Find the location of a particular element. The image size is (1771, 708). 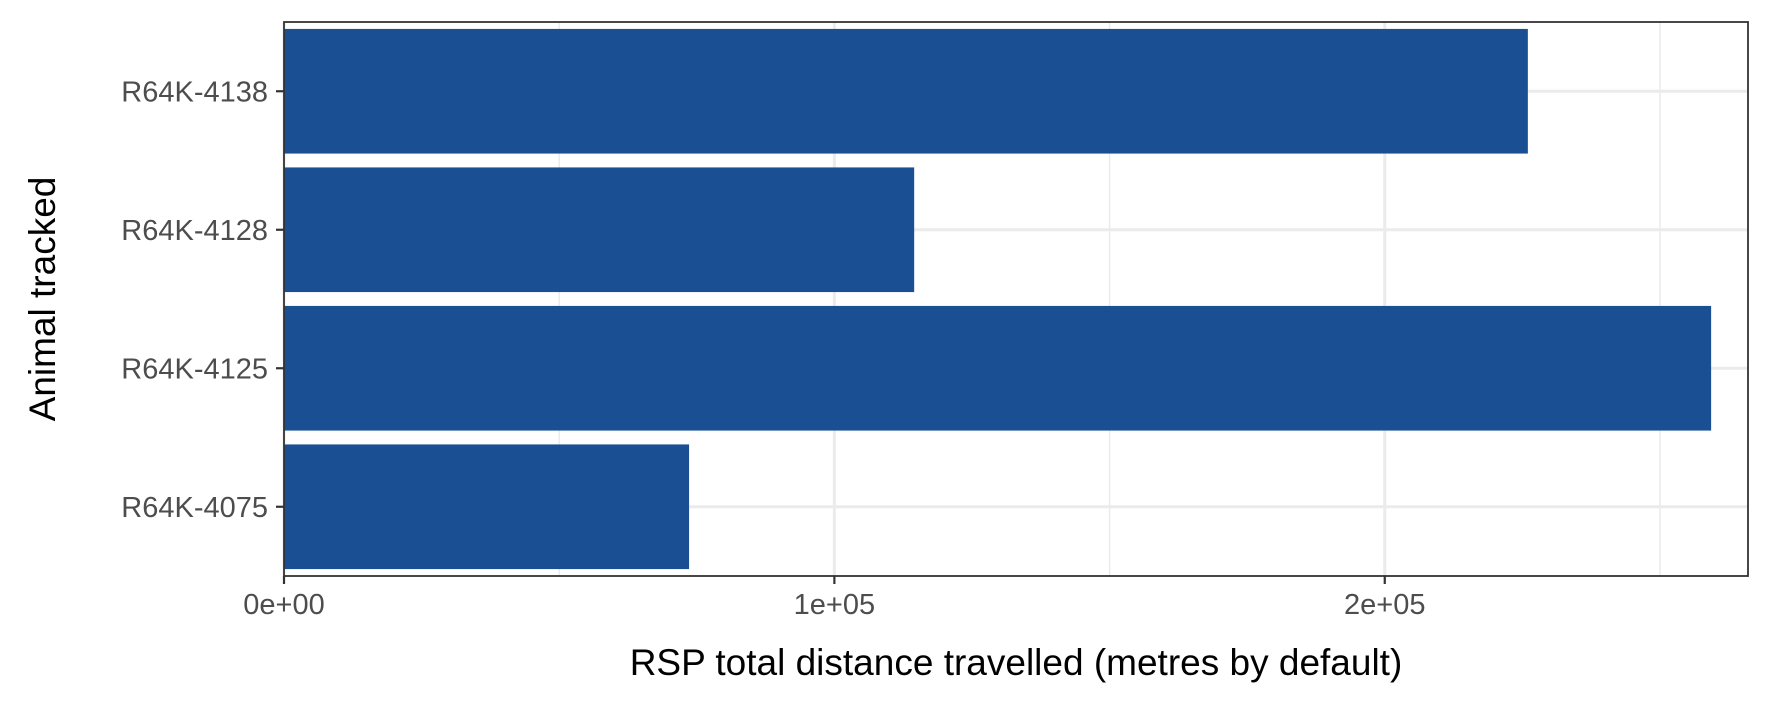

x-tick-label-1: 1e+05 is located at coordinates (834, 605).